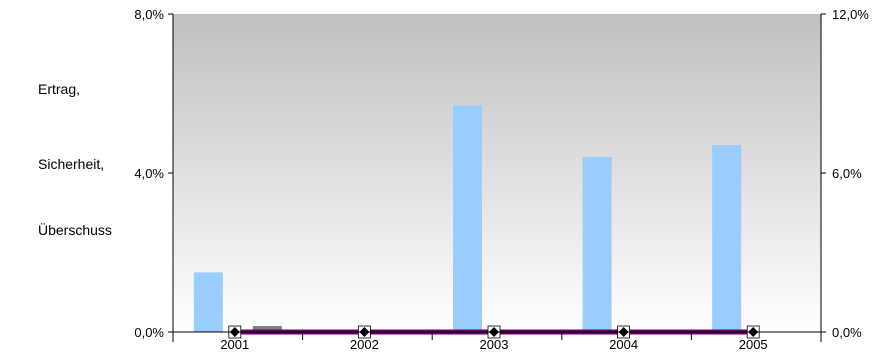 This screenshot has height=357, width=895. Describe the element at coordinates (467, 218) in the screenshot. I see `bar-primary-2003` at that location.